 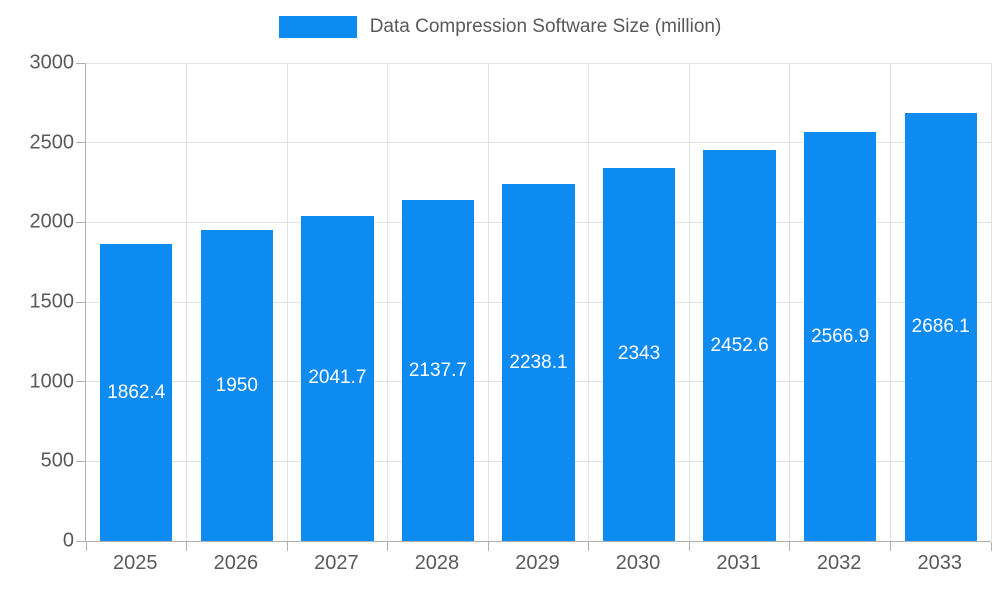 I want to click on bar-2030: 2343, so click(x=639, y=354).